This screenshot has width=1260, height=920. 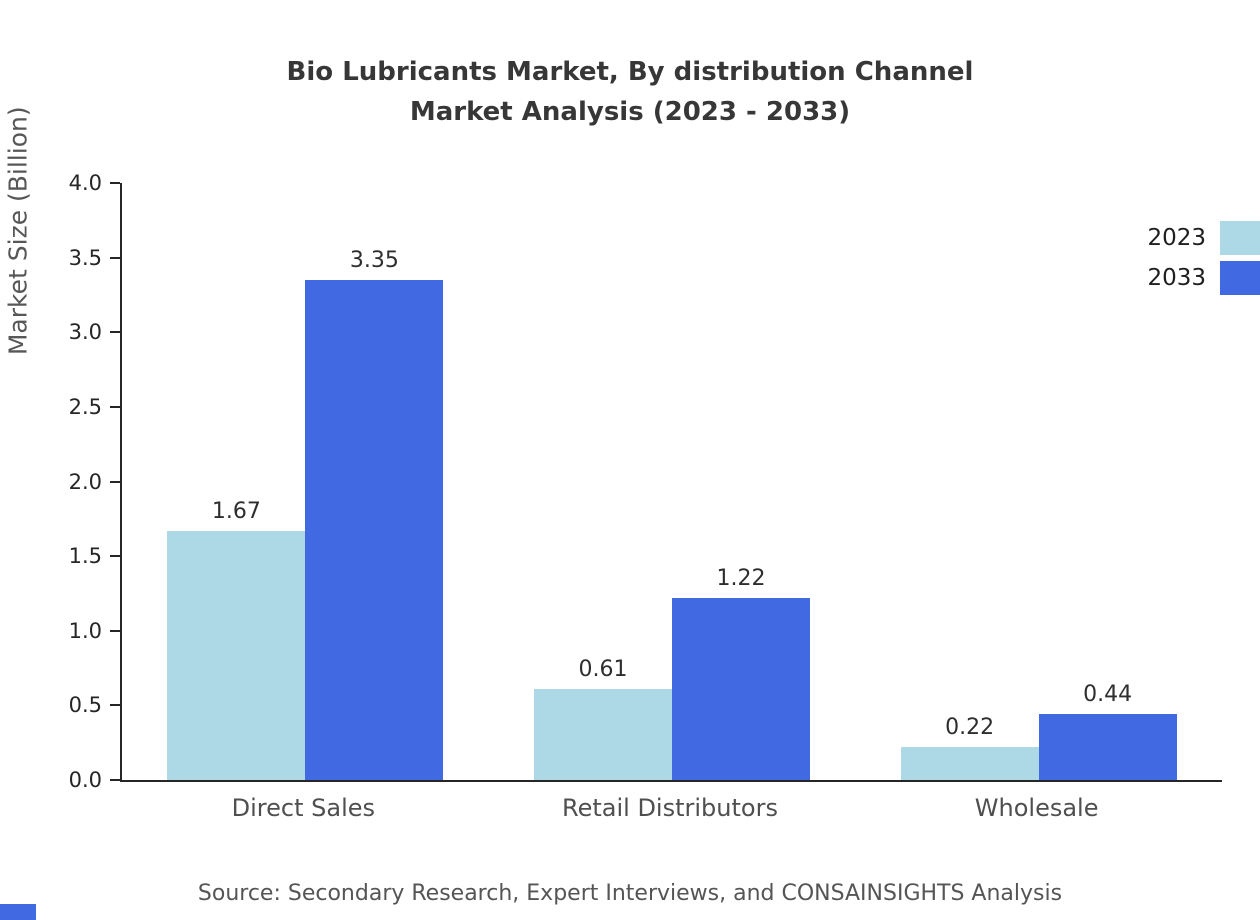 What do you see at coordinates (18, 912) in the screenshot?
I see `corner-accent-mark` at bounding box center [18, 912].